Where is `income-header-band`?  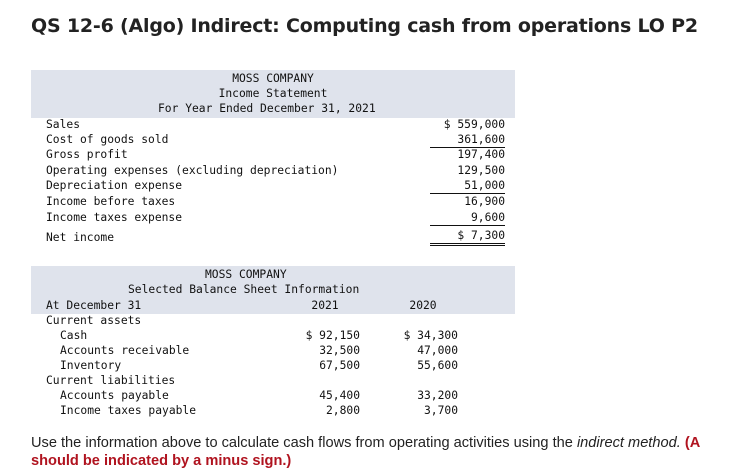 income-header-band is located at coordinates (273, 94).